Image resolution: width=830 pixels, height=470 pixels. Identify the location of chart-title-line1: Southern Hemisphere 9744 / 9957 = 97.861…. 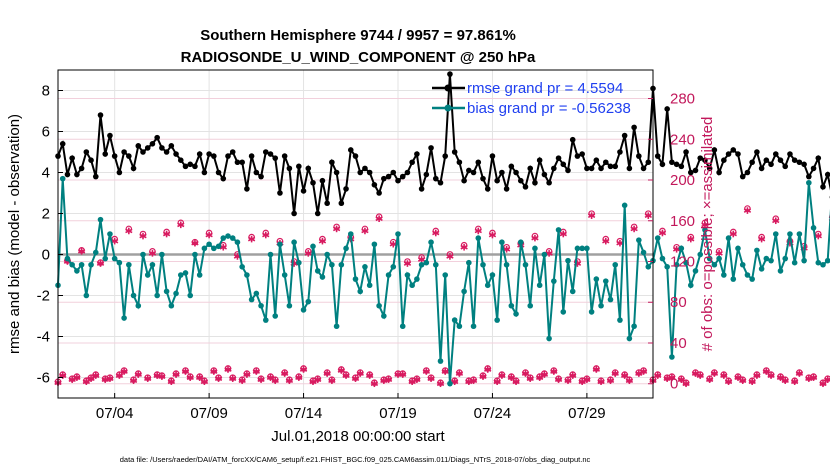
(358, 35).